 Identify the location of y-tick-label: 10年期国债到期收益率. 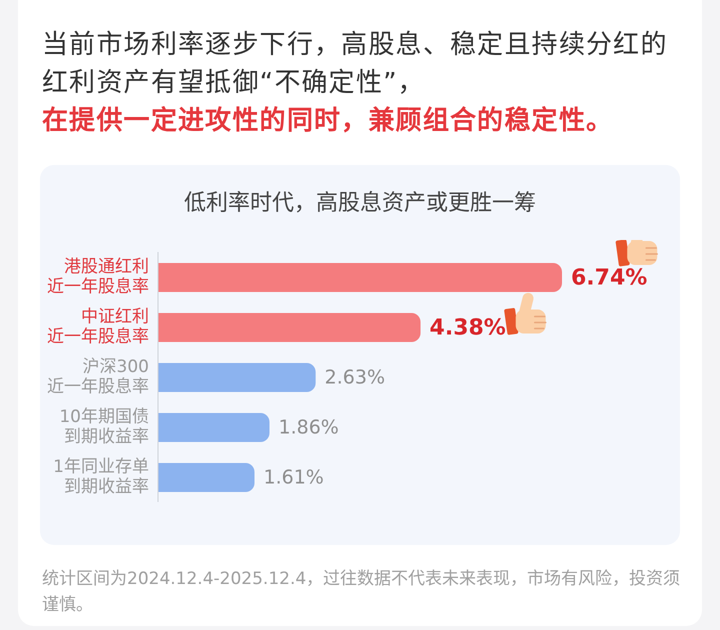
(104, 427).